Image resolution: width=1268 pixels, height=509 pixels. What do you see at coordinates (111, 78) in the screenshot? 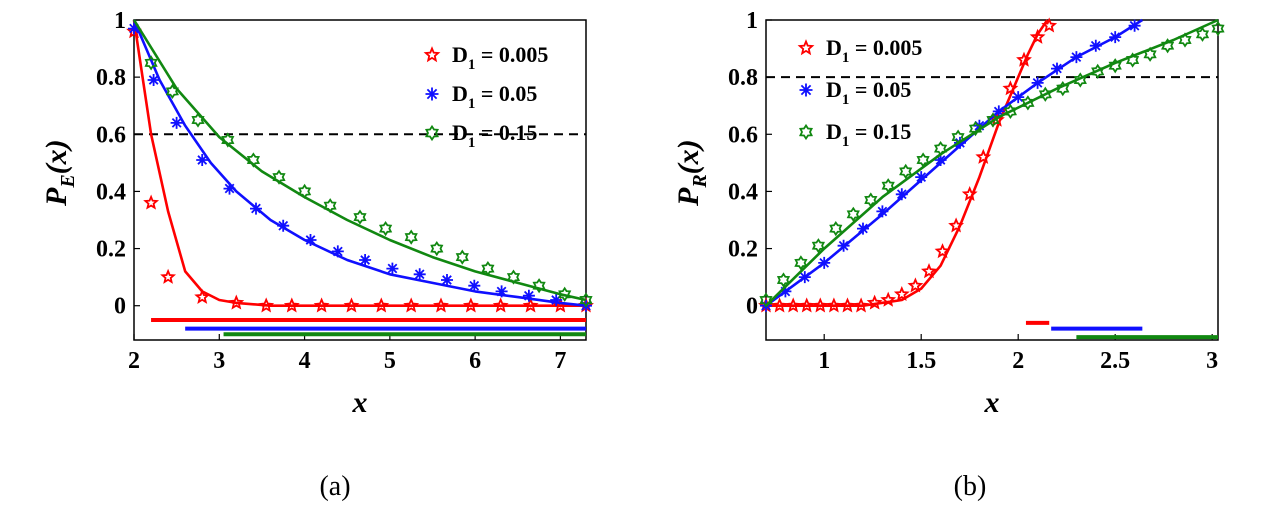
I see `y-tick-label: 0.8` at bounding box center [111, 78].